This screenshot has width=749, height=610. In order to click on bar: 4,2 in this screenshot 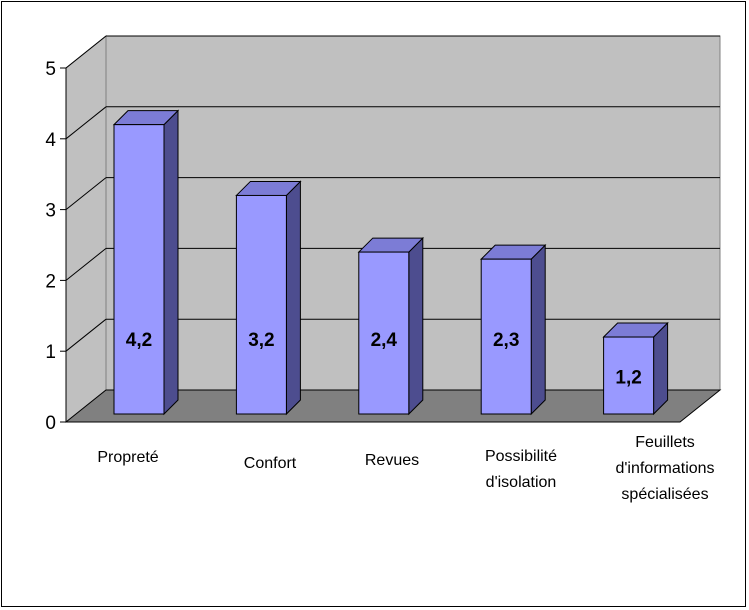, I will do `click(146, 262)`.